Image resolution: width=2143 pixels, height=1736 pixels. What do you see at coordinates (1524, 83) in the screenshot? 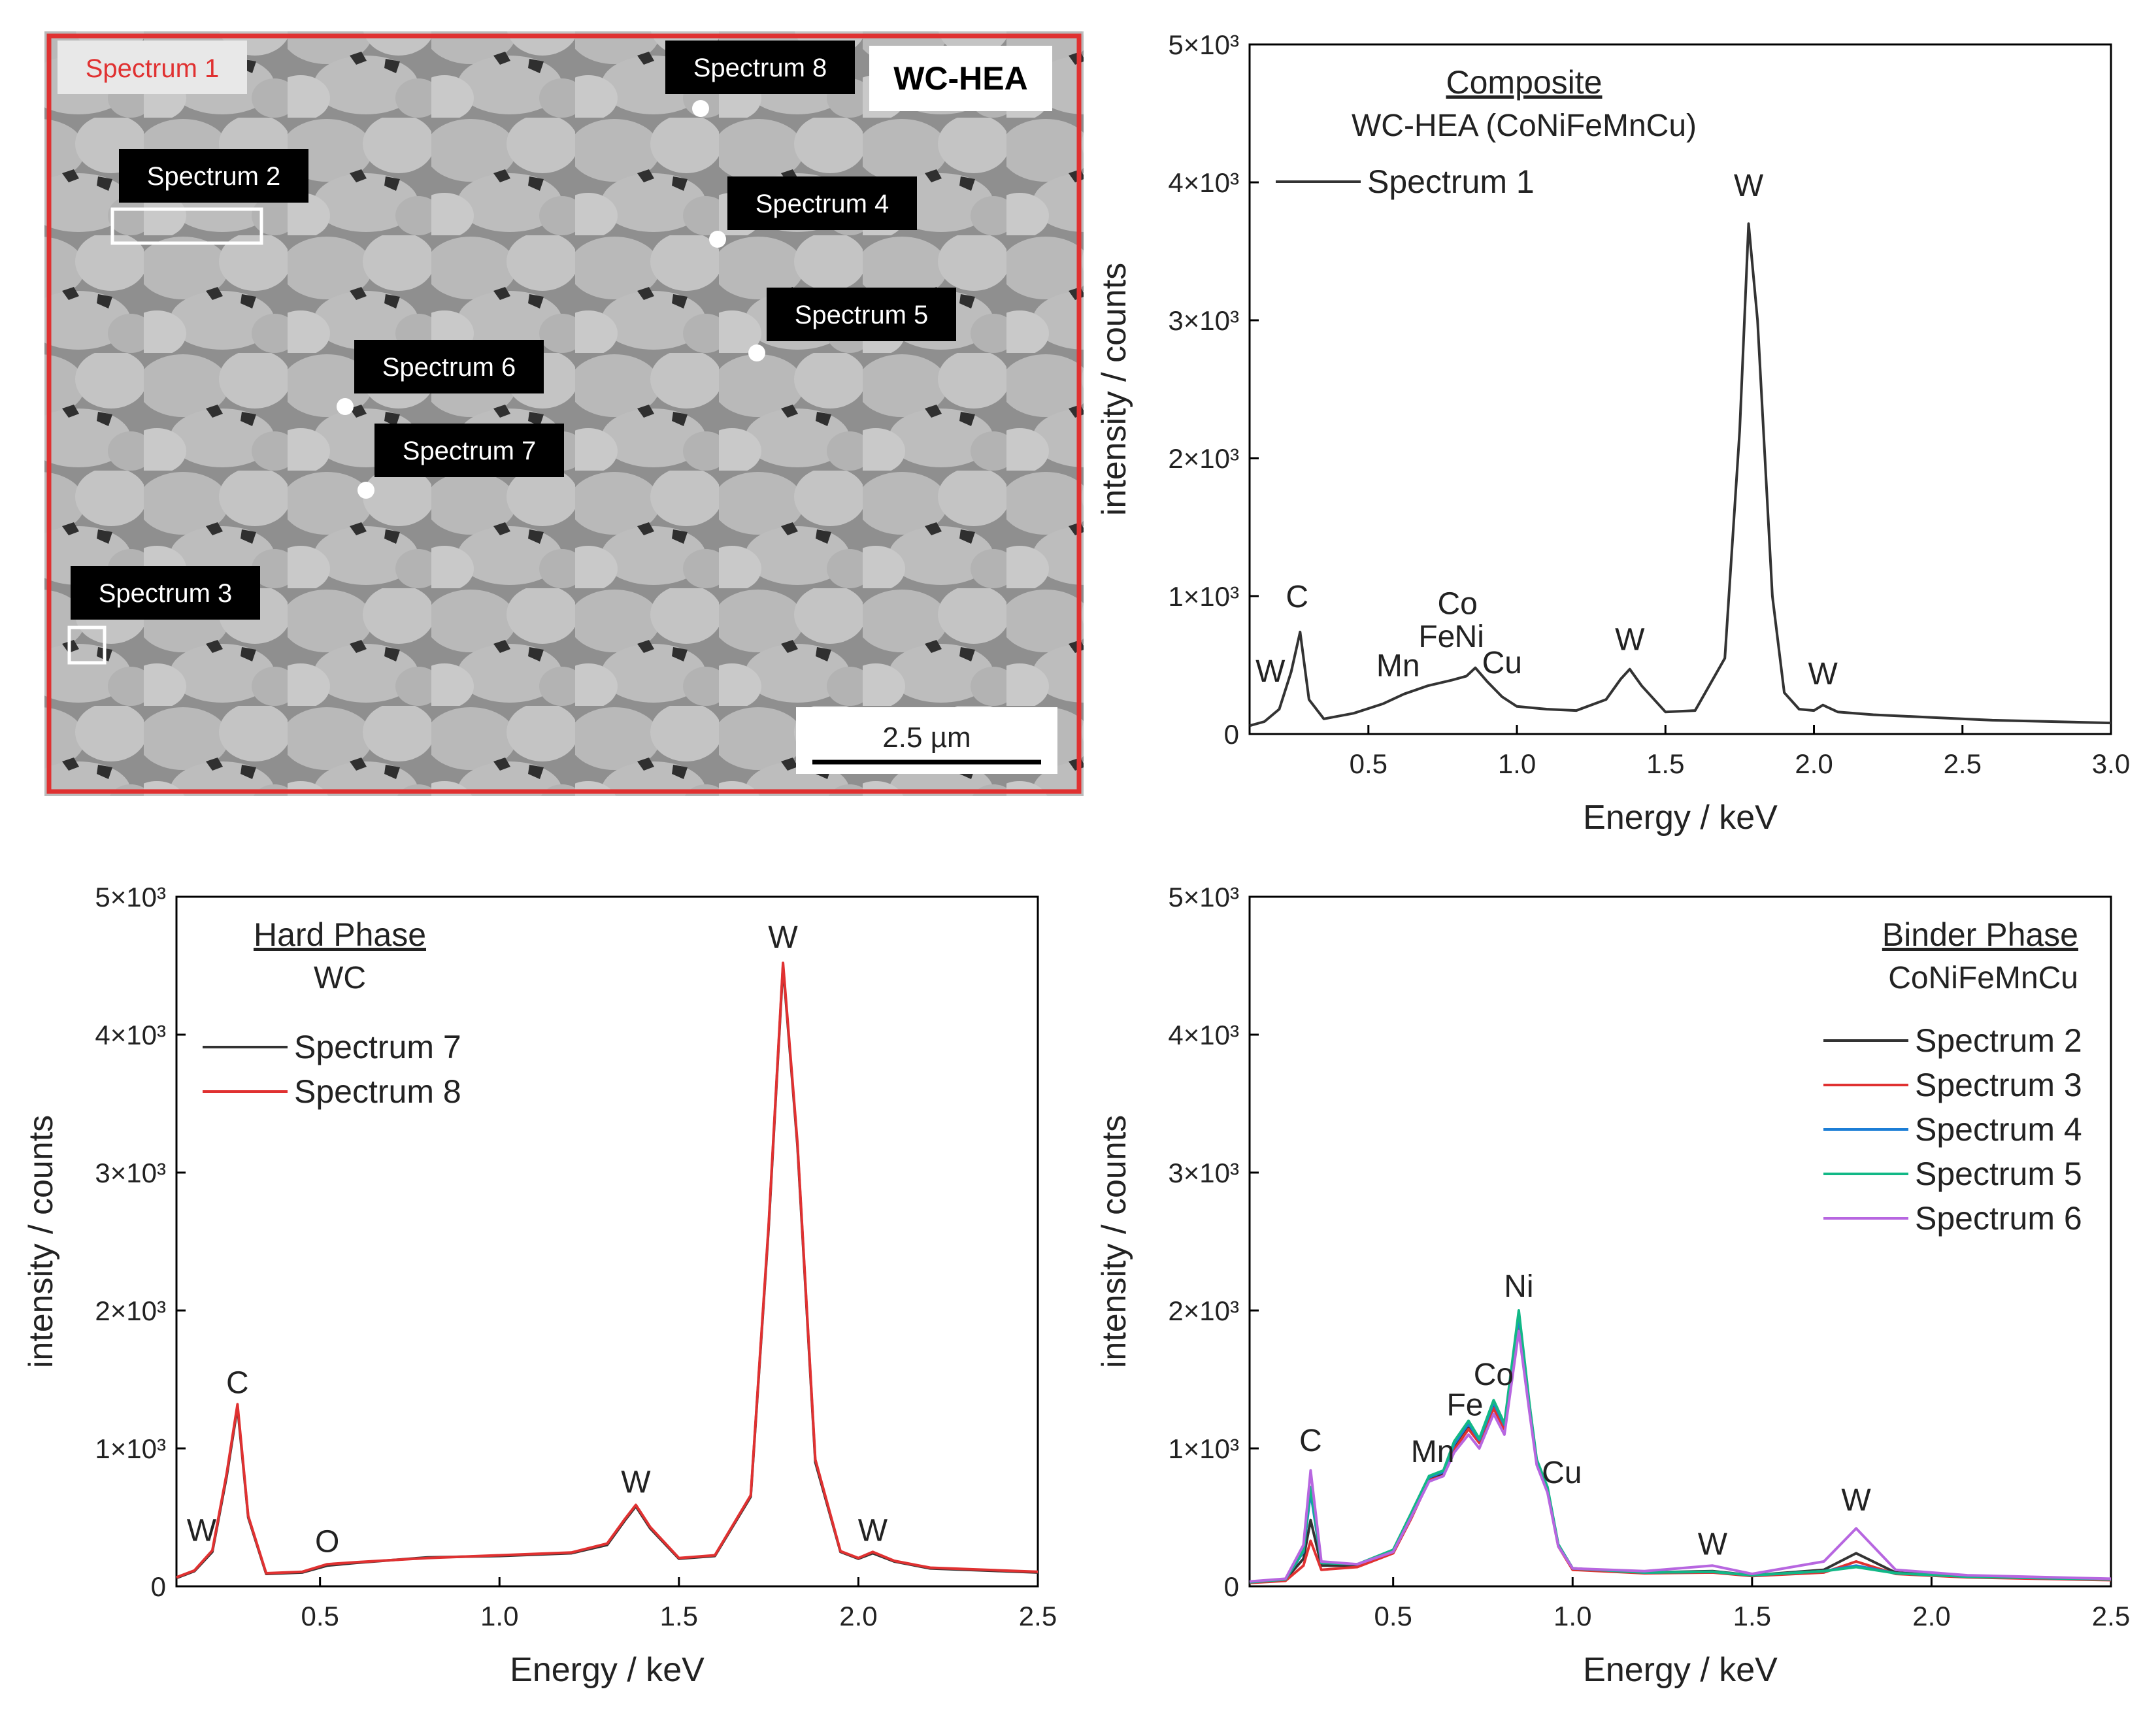
I see `panel-heading: Composite` at bounding box center [1524, 83].